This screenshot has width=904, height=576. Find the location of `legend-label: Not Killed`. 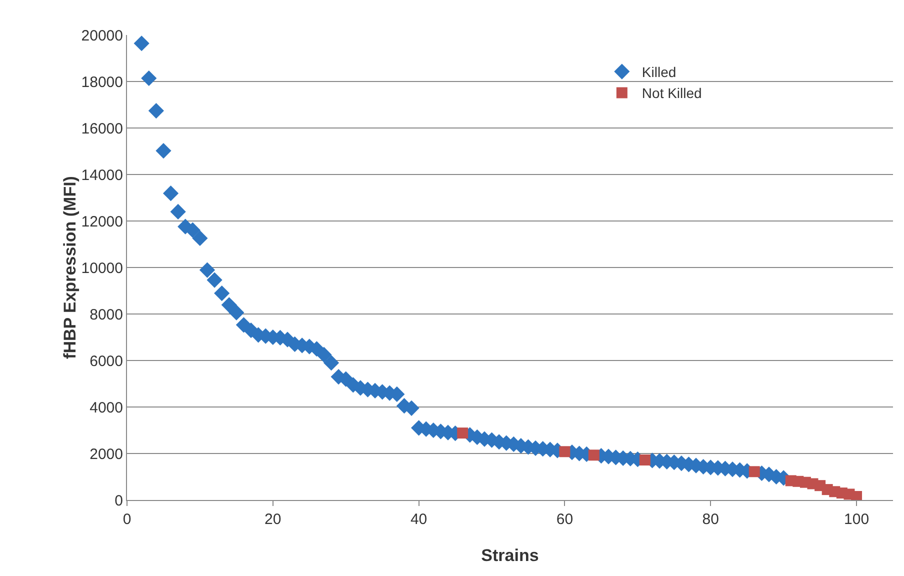

legend-label: Not Killed is located at coordinates (672, 93).